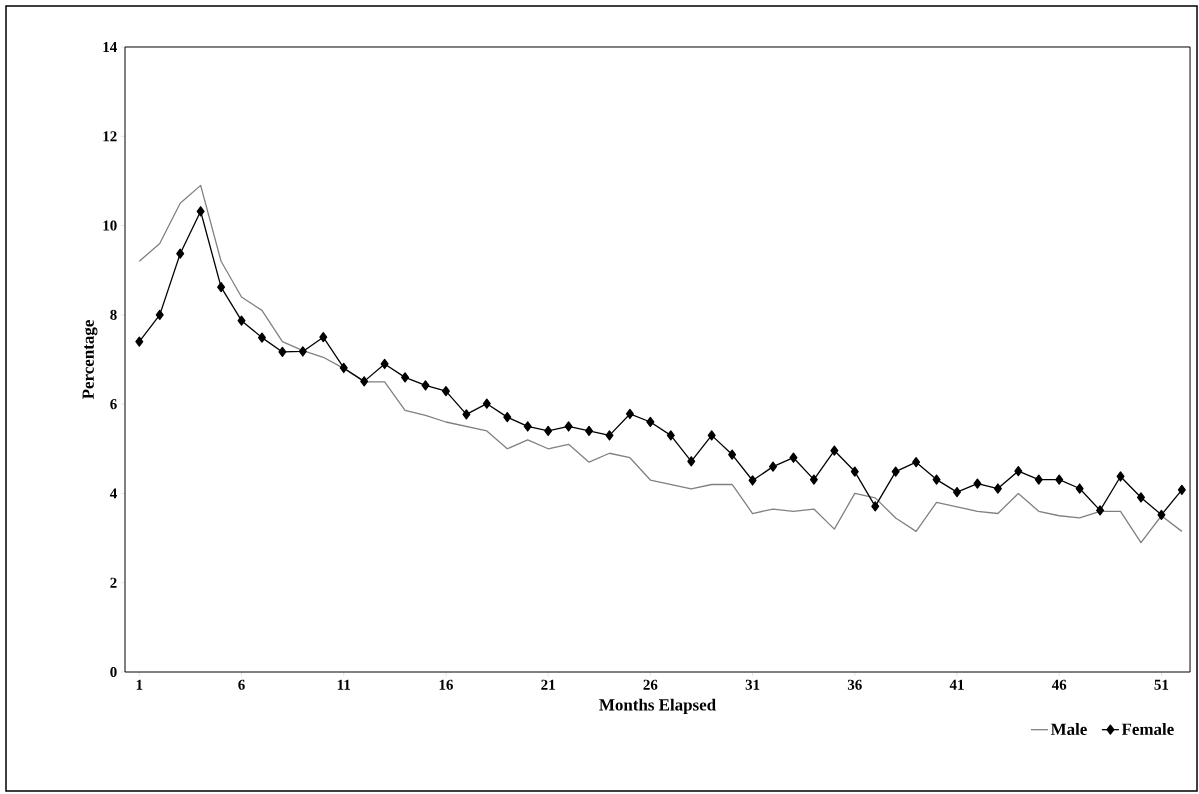 This screenshot has height=794, width=1199. I want to click on y-tick-label: 2, so click(113, 582).